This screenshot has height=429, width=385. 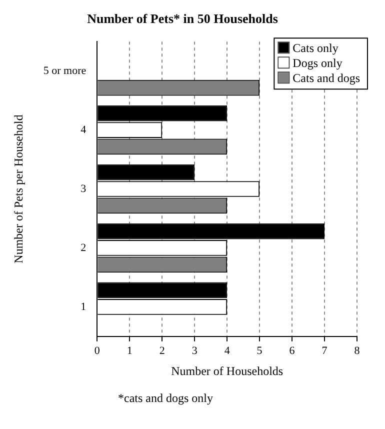 What do you see at coordinates (357, 350) in the screenshot?
I see `x-tick-label: 8` at bounding box center [357, 350].